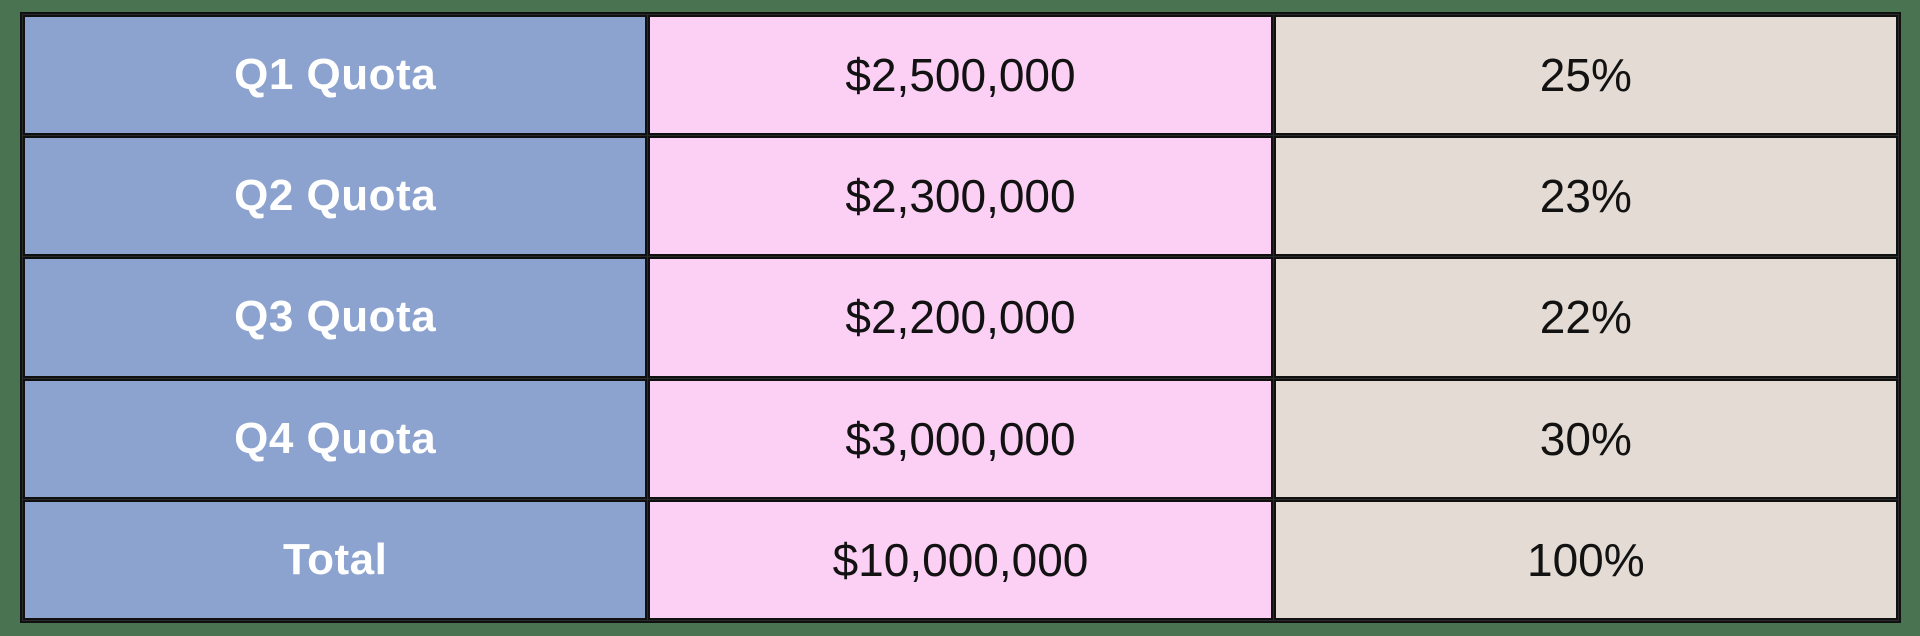 This screenshot has width=1920, height=636. What do you see at coordinates (335, 75) in the screenshot?
I see `quarter-label-cell: Q1 Quota` at bounding box center [335, 75].